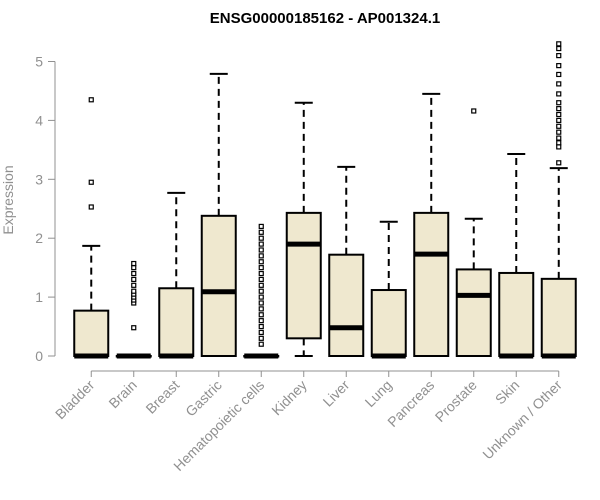  What do you see at coordinates (39, 62) in the screenshot?
I see `y-tick-label: 5` at bounding box center [39, 62].